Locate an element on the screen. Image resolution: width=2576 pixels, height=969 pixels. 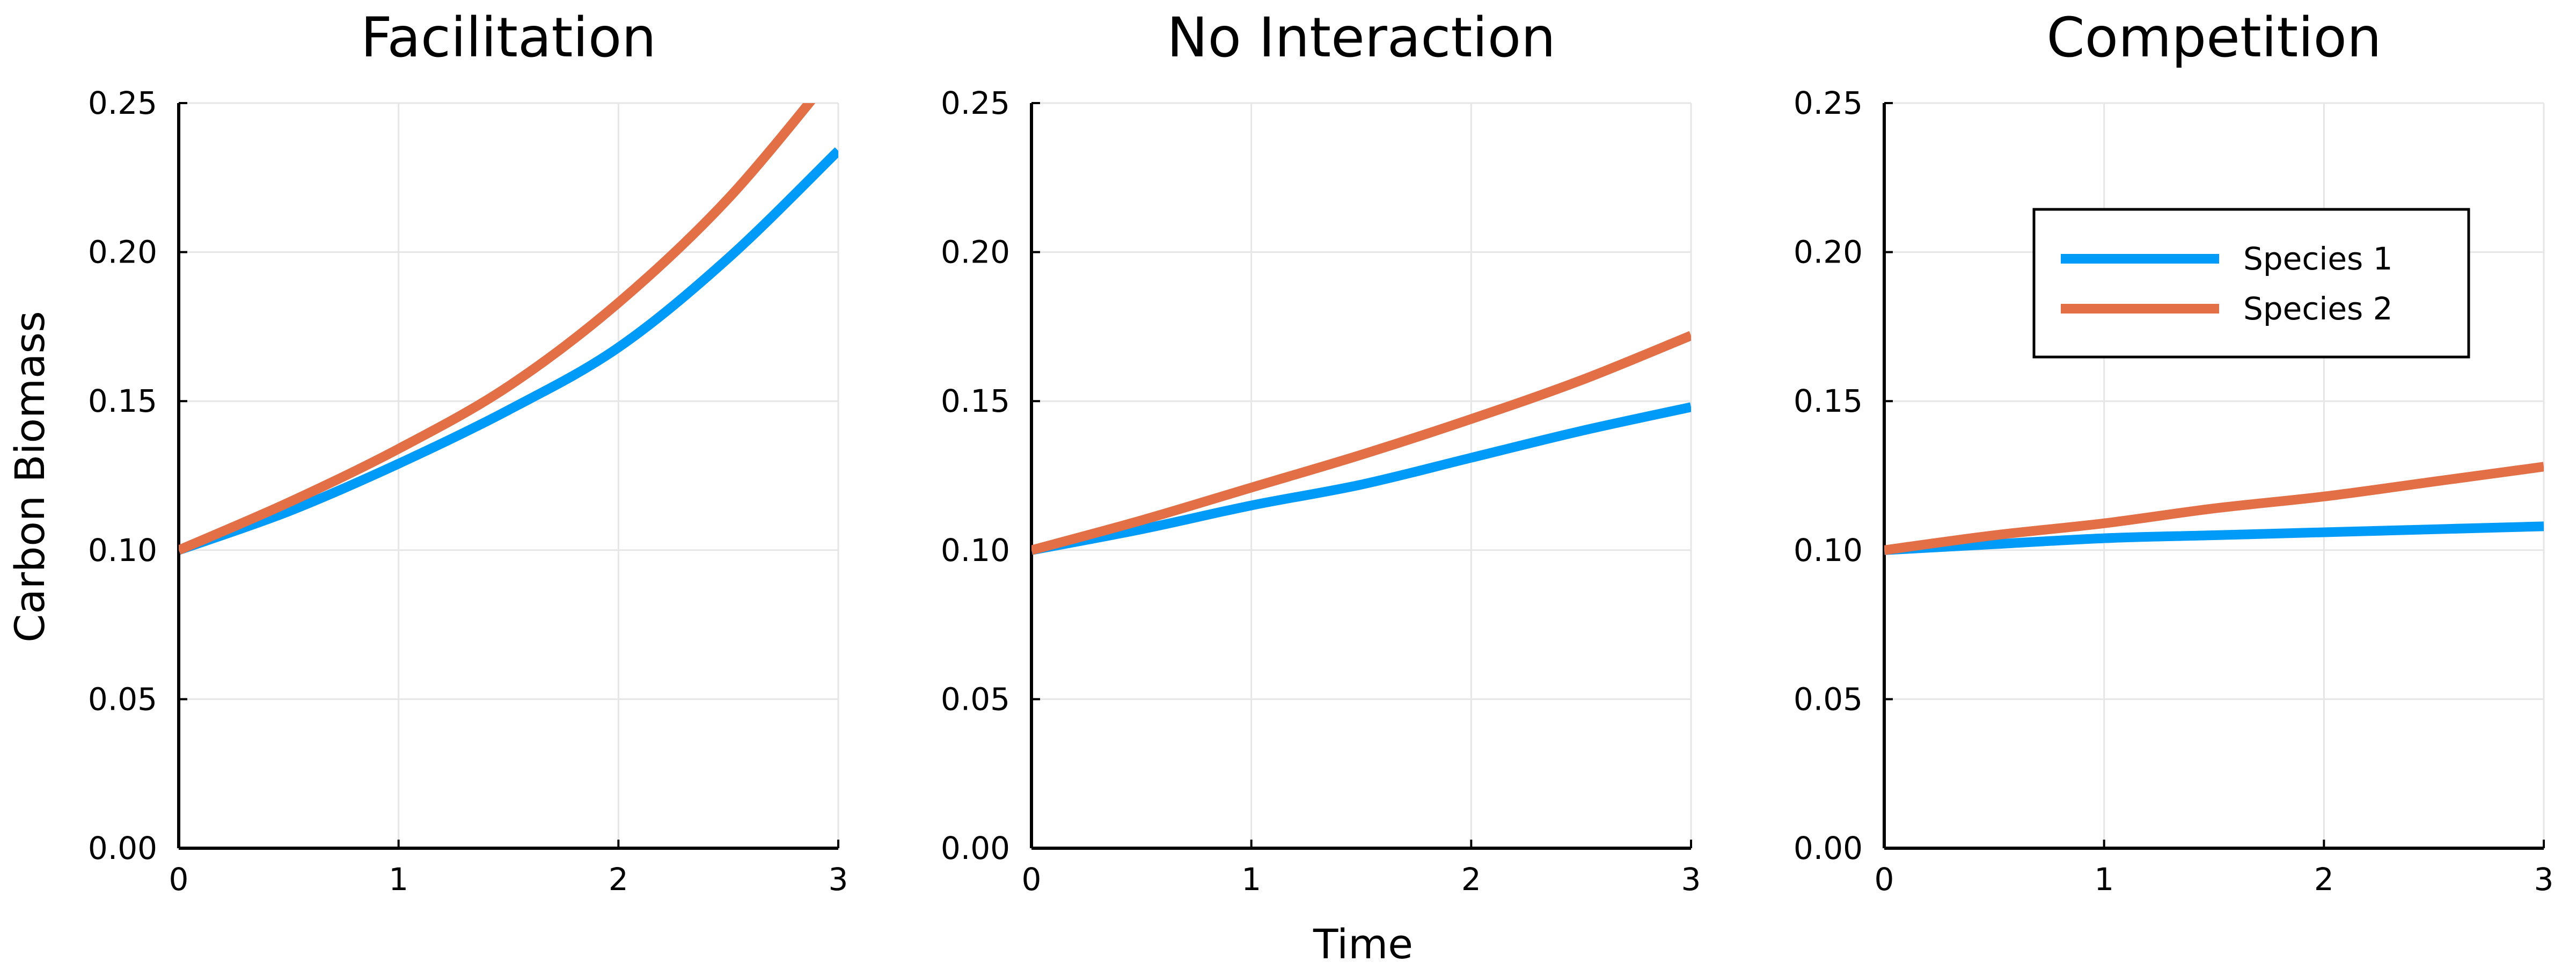
x-axis-label: Time is located at coordinates (1363, 943).